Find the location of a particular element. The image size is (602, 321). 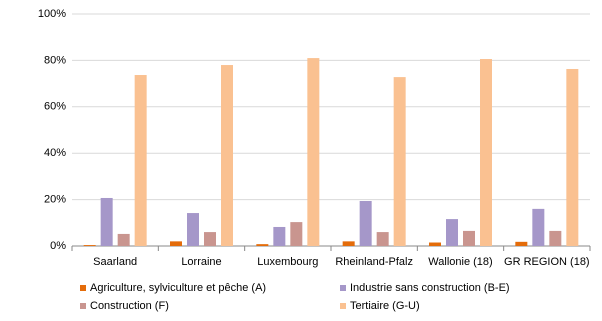

y-tick-label: 40% is located at coordinates (55, 153).